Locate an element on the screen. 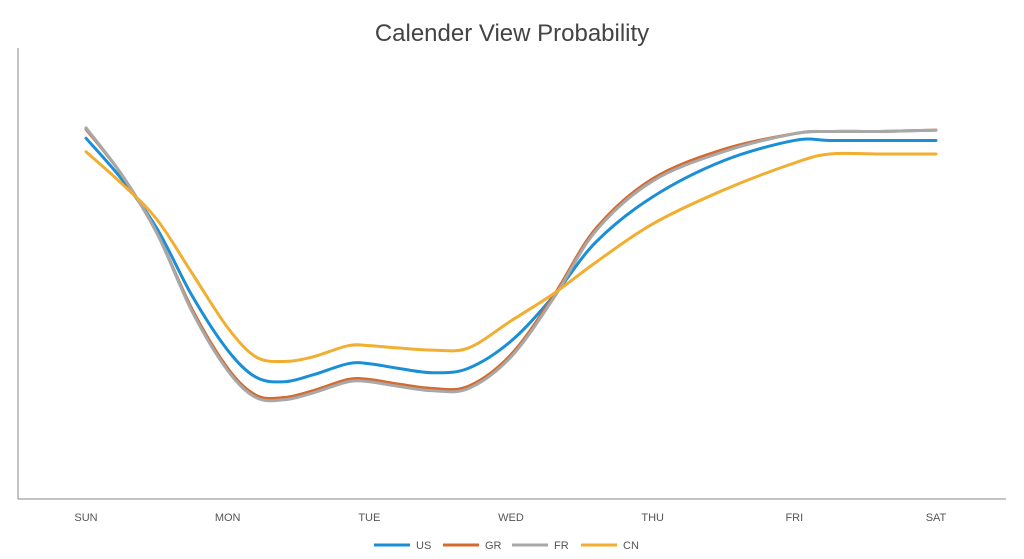 The height and width of the screenshot is (559, 1024). chart-title: Calender View Probability is located at coordinates (512, 33).